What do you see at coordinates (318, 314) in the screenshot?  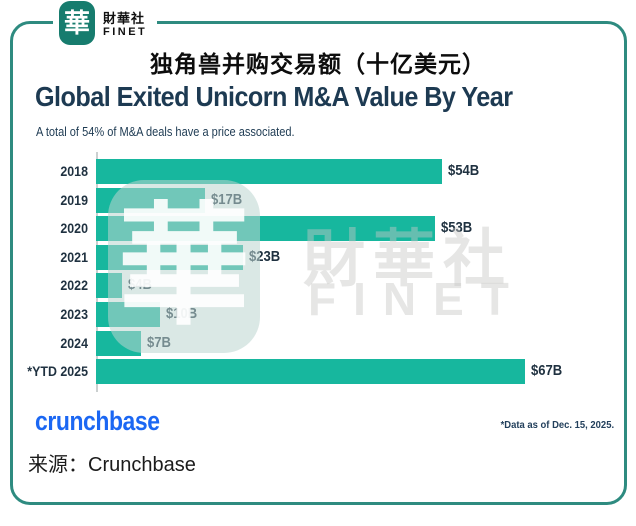 I see `bar-row-2023: 2023 $10B` at bounding box center [318, 314].